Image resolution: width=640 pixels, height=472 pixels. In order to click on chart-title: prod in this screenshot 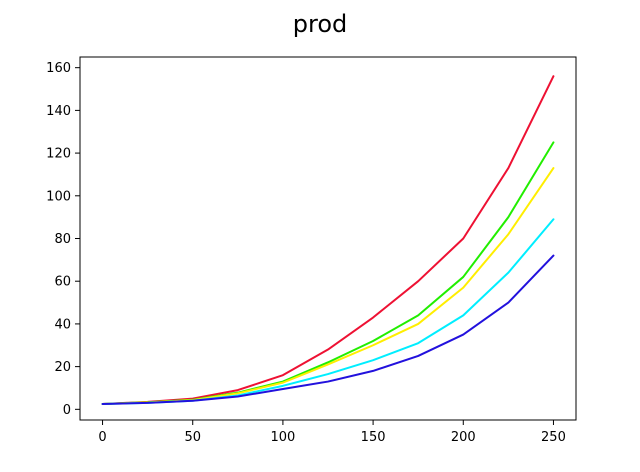, I will do `click(320, 24)`.